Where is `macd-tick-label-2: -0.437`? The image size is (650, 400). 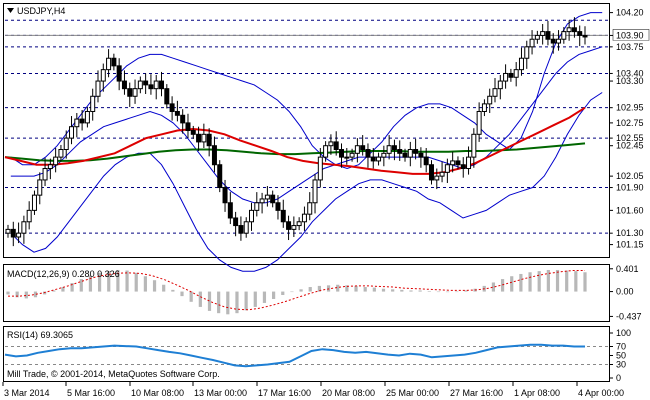
macd-tick-label-2: -0.437 is located at coordinates (629, 316).